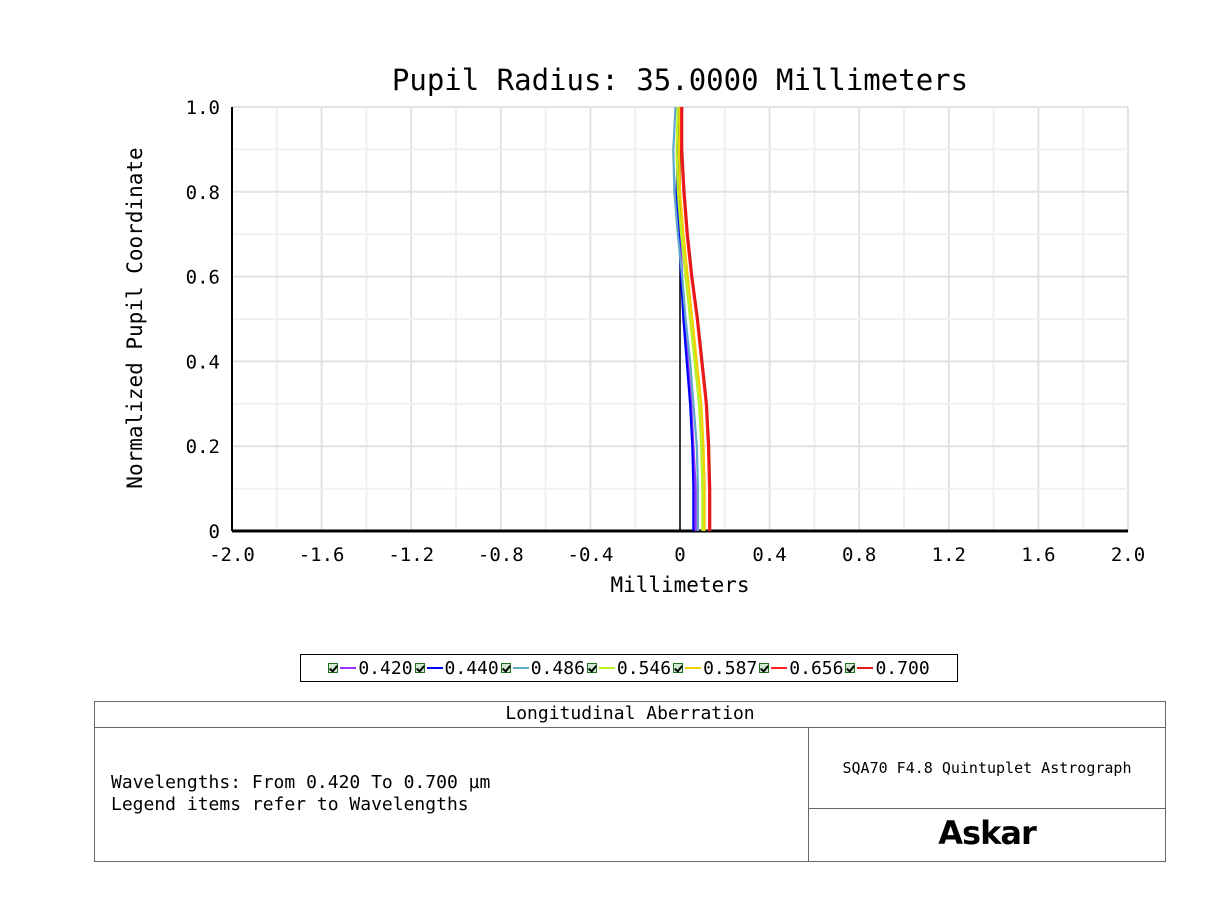  I want to click on product-name: SQA70 F4.8 Quintuplet Astrograph, so click(987, 768).